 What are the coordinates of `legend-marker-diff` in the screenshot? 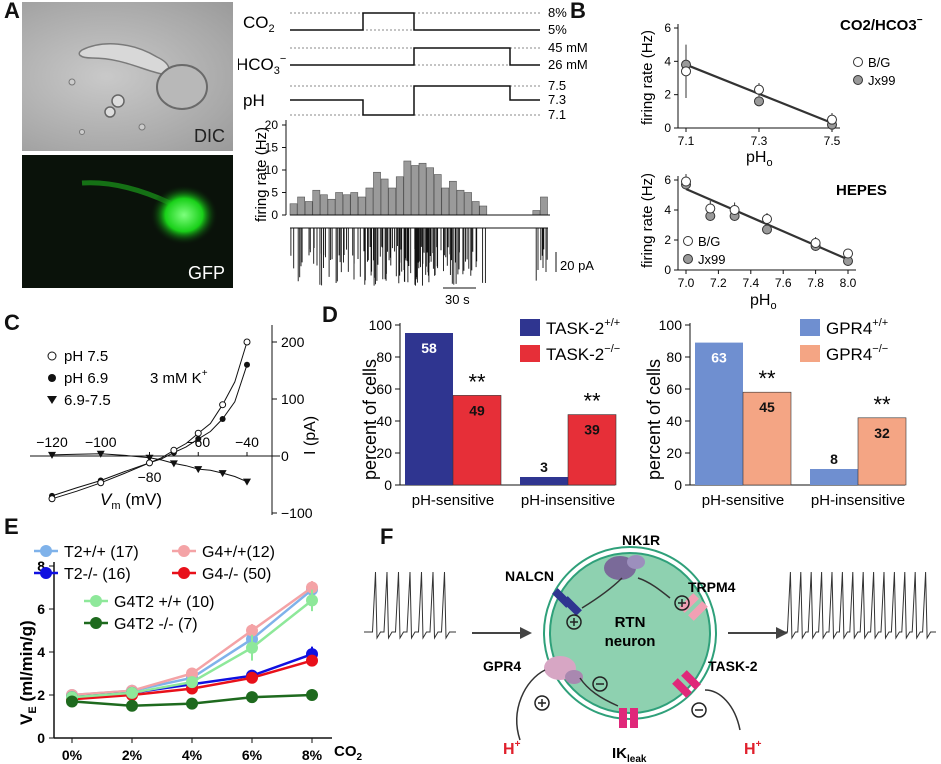 It's located at (52, 400).